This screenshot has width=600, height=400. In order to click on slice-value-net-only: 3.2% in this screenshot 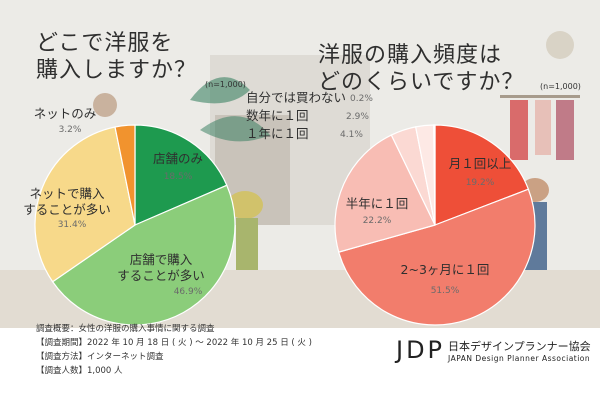, I will do `click(70, 130)`.